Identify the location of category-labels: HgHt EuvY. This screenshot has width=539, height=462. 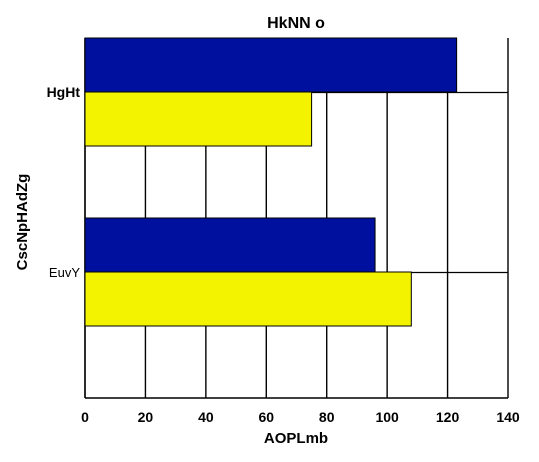
(64, 182).